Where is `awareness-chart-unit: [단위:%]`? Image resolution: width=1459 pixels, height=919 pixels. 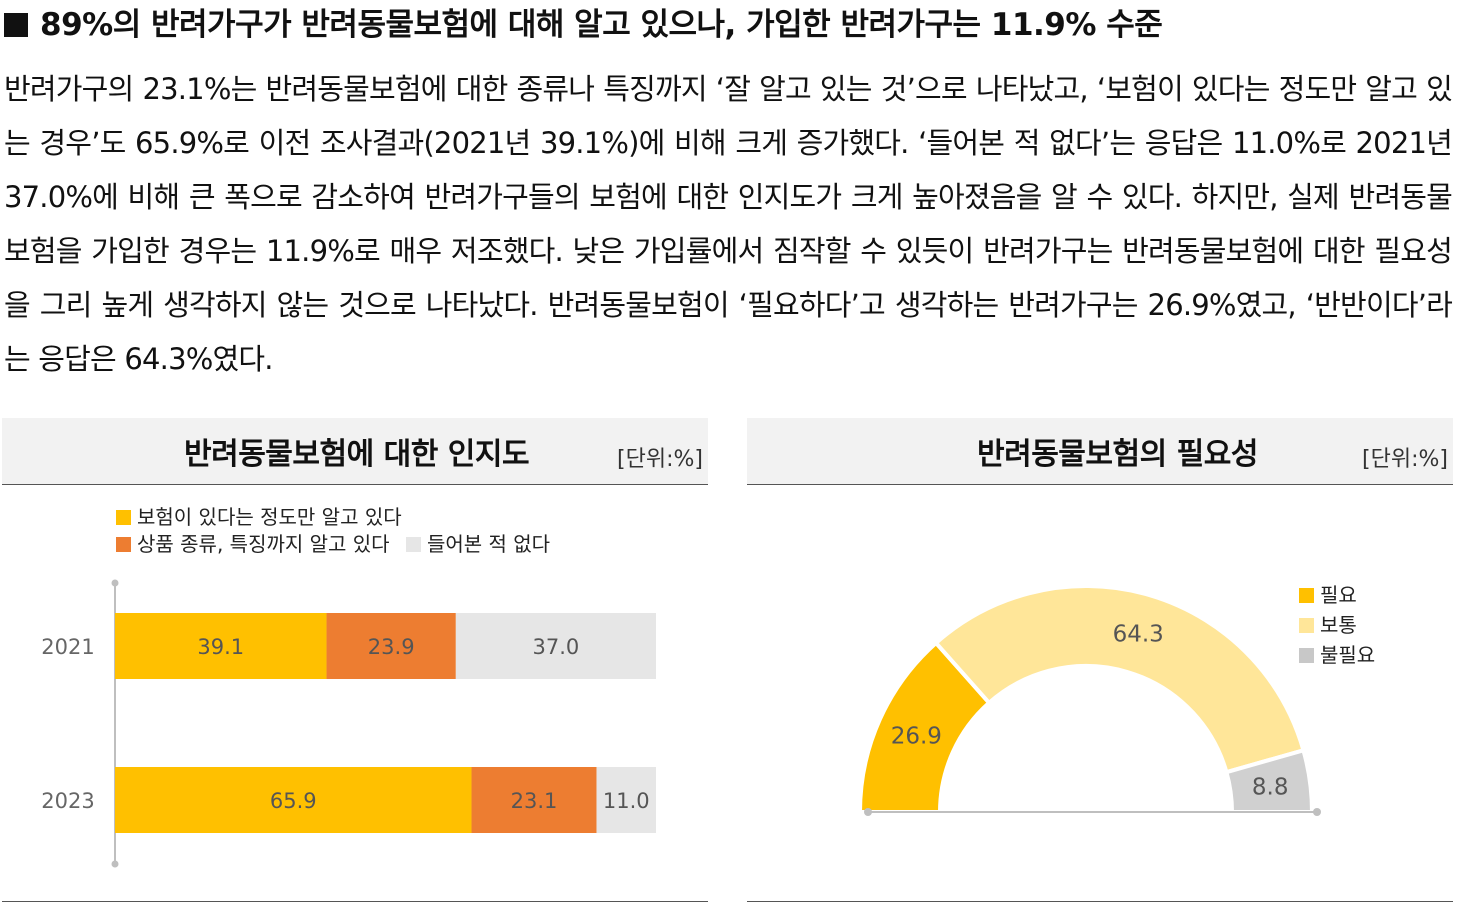
awareness-chart-unit: [단위:%] is located at coordinates (660, 459).